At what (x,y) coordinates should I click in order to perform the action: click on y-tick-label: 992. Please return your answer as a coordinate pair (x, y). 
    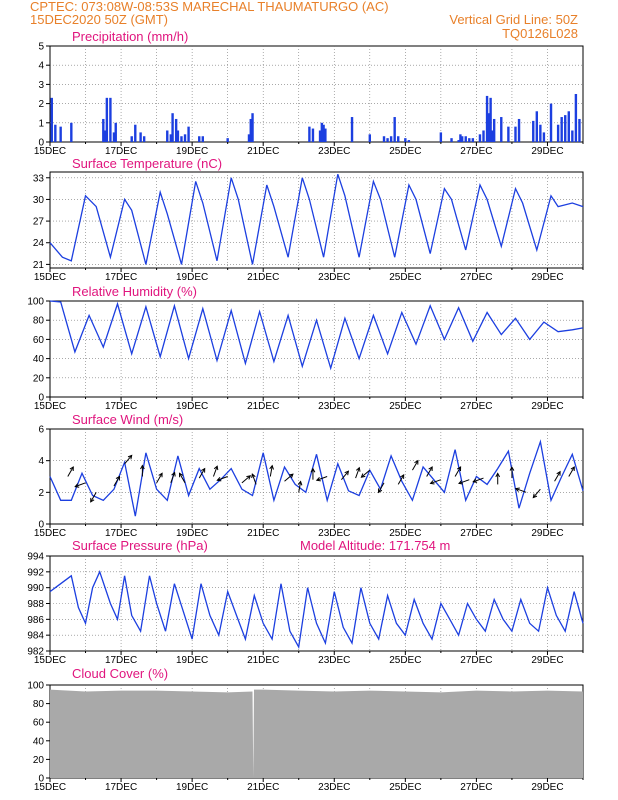
    Looking at the image, I should click on (35, 572).